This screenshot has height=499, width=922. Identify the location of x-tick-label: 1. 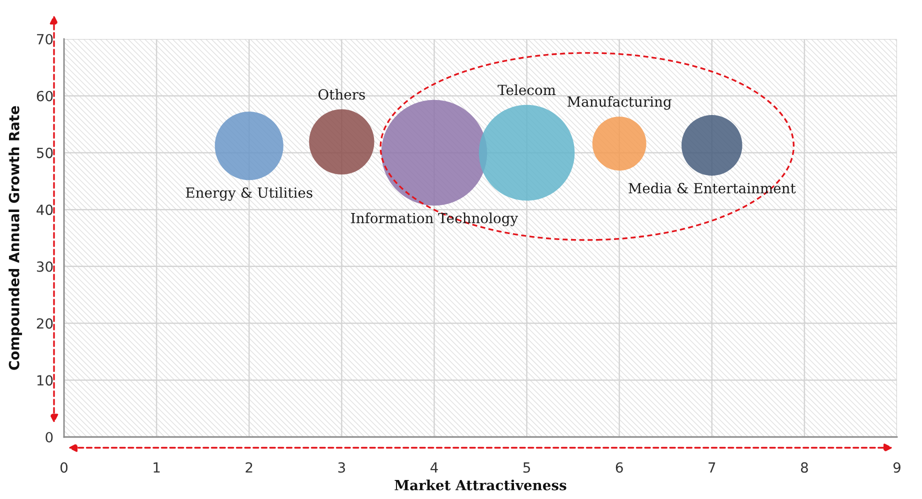
(157, 467).